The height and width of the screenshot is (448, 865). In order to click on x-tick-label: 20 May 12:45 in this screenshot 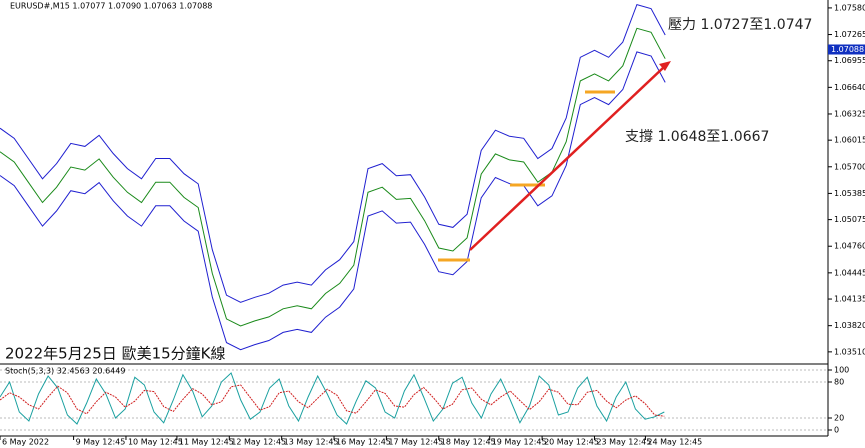, I will do `click(571, 442)`.